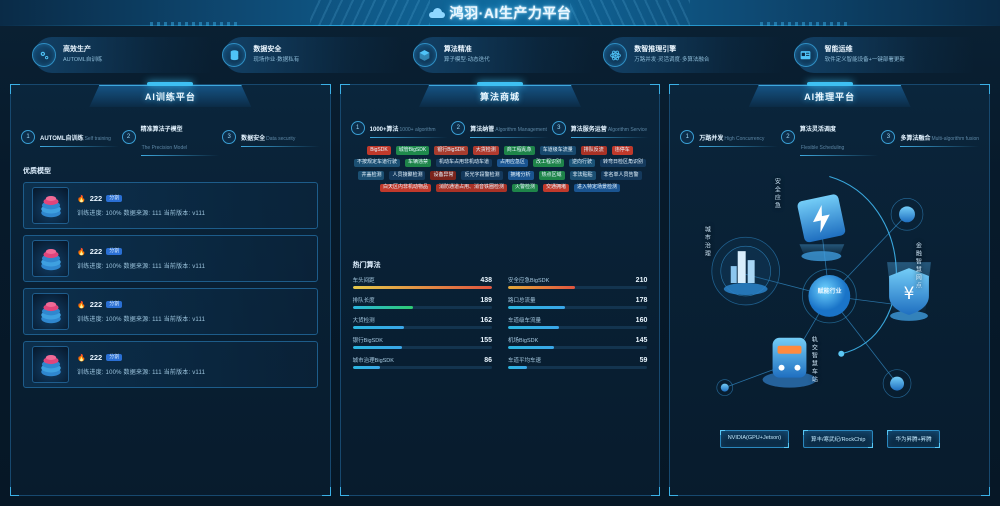 This screenshot has height=506, width=1000. I want to click on algorithm-tag: 车辆违禁, so click(417, 162).